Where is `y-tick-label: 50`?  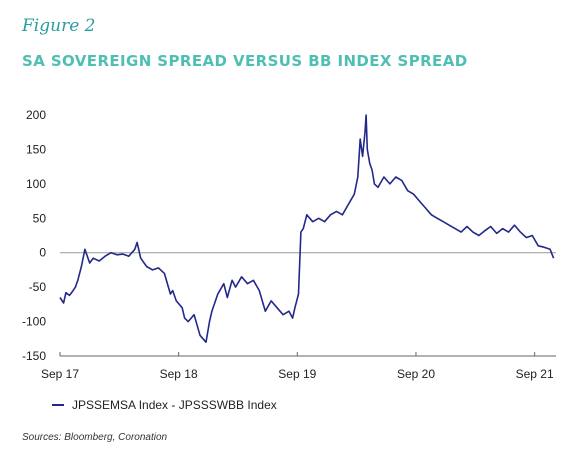 y-tick-label: 50 is located at coordinates (40, 218).